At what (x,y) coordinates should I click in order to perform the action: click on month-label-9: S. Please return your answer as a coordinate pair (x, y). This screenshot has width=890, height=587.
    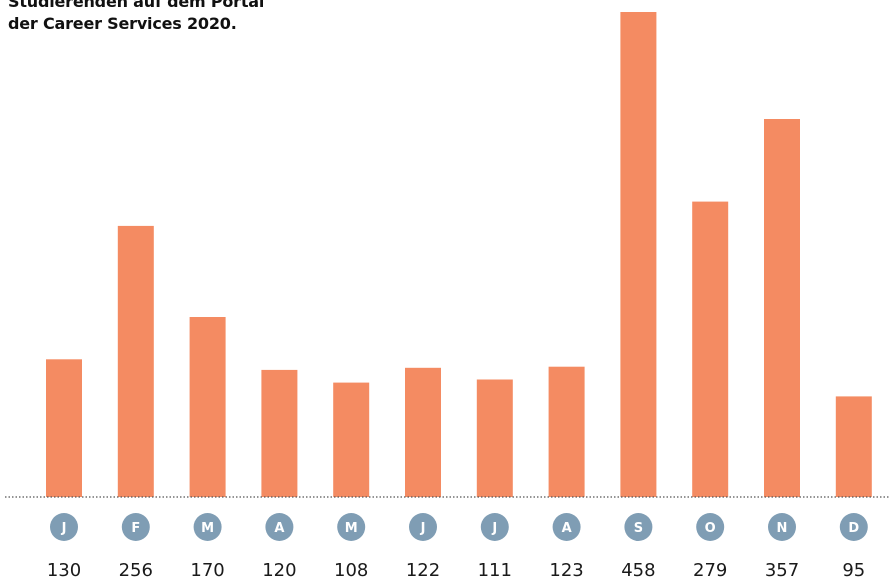
    Looking at the image, I should click on (638, 528).